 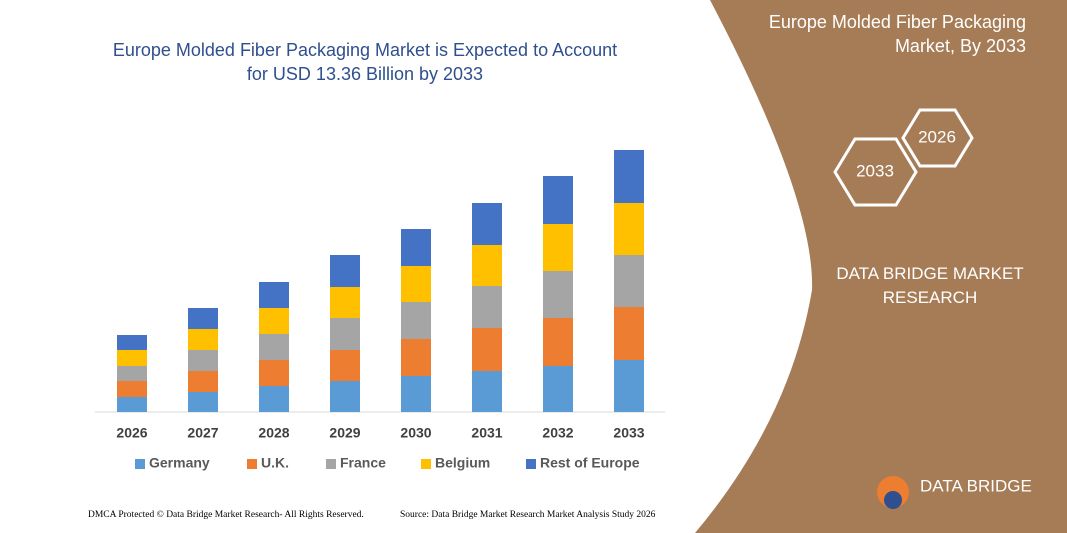 What do you see at coordinates (462, 463) in the screenshot?
I see `legend-label: Belgium` at bounding box center [462, 463].